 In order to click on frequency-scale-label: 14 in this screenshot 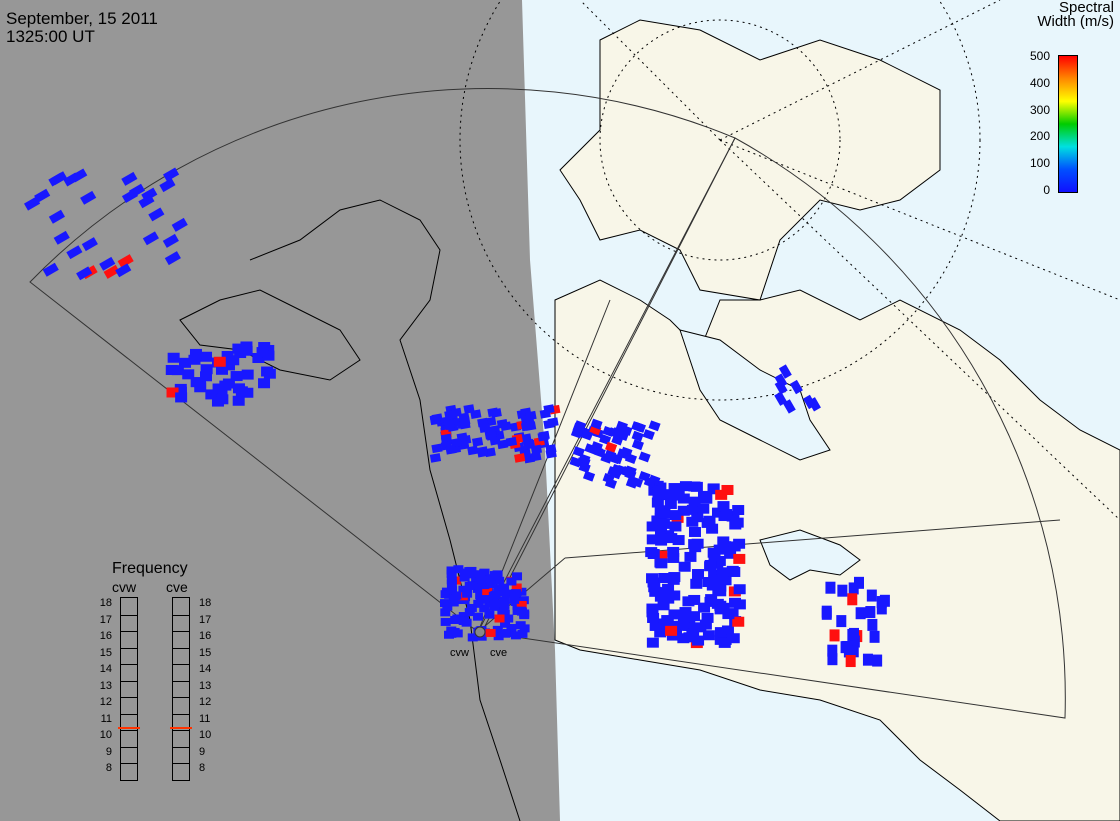, I will do `click(205, 669)`.